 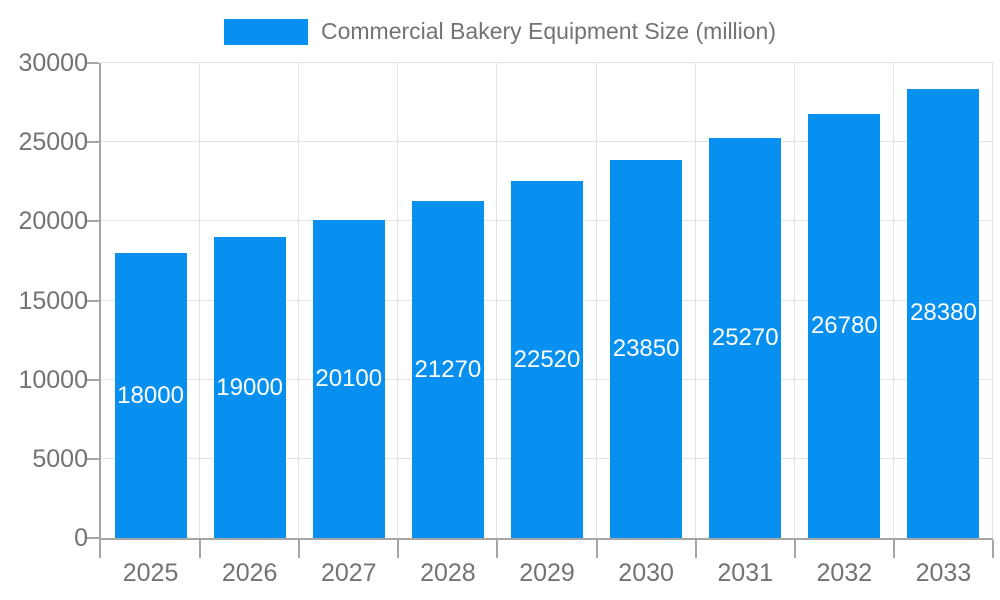 What do you see at coordinates (53, 63) in the screenshot?
I see `y-tick-label: 30000` at bounding box center [53, 63].